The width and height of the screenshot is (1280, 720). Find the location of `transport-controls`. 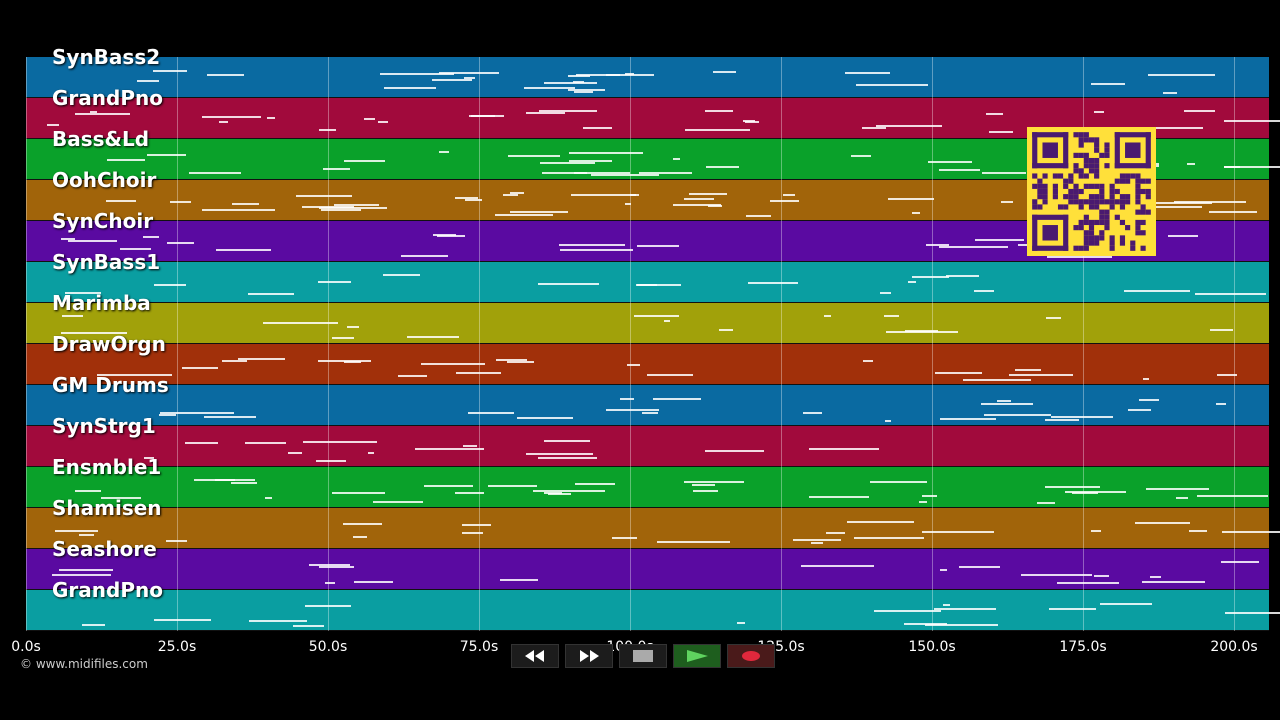

transport-controls is located at coordinates (643, 656).